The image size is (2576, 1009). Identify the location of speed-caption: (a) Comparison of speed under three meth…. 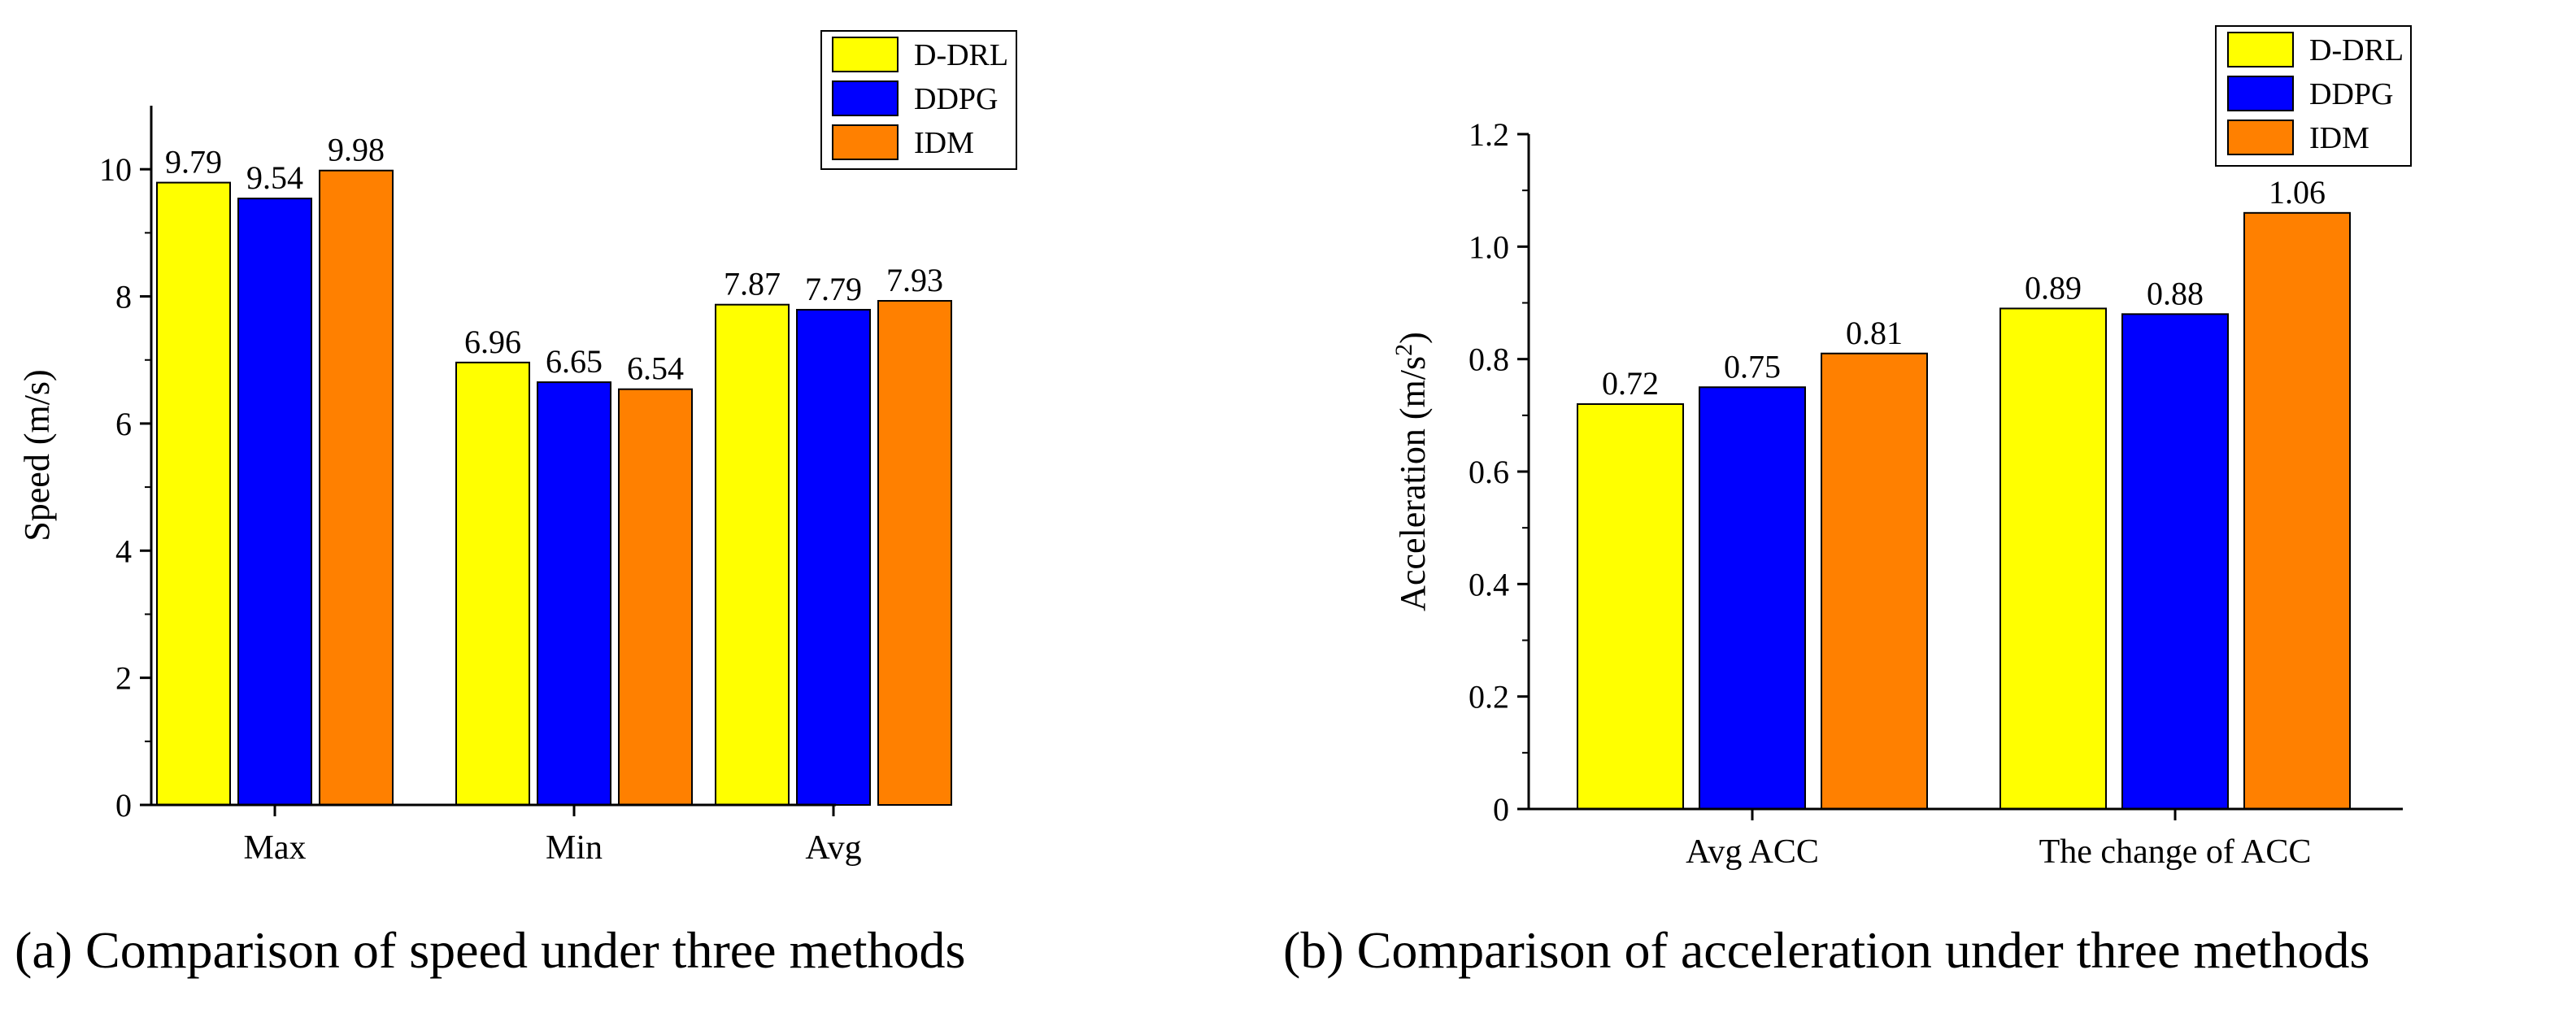
(490, 950).